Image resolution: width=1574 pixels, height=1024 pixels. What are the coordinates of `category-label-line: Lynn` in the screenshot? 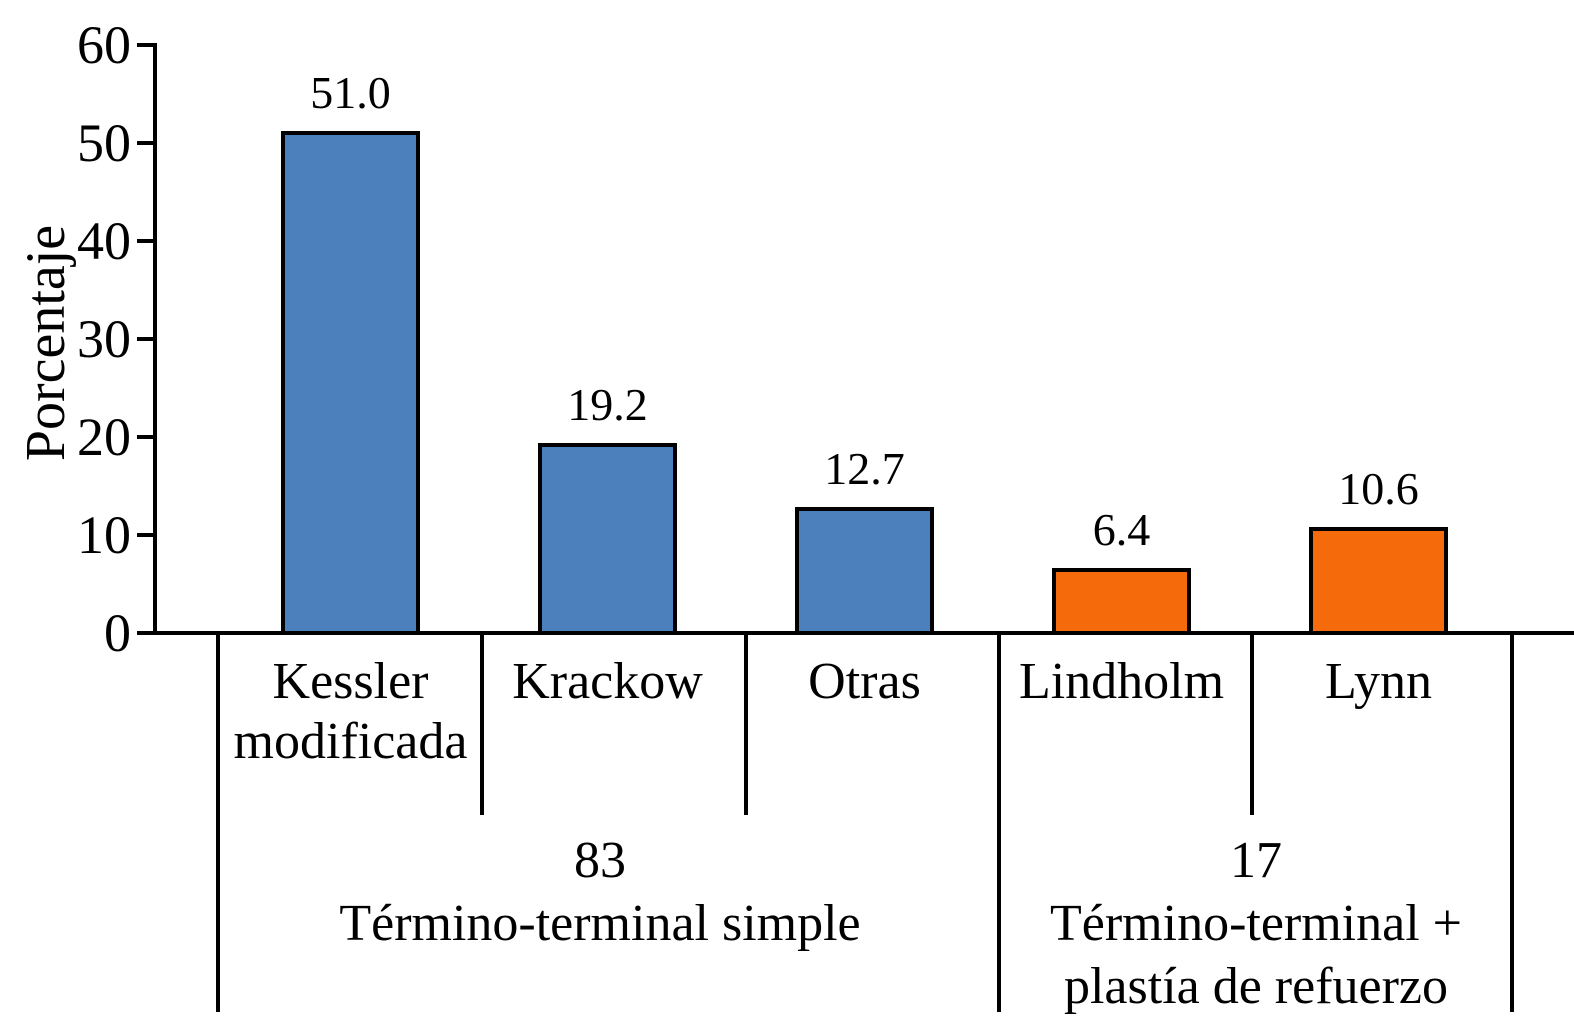 It's located at (1378, 681).